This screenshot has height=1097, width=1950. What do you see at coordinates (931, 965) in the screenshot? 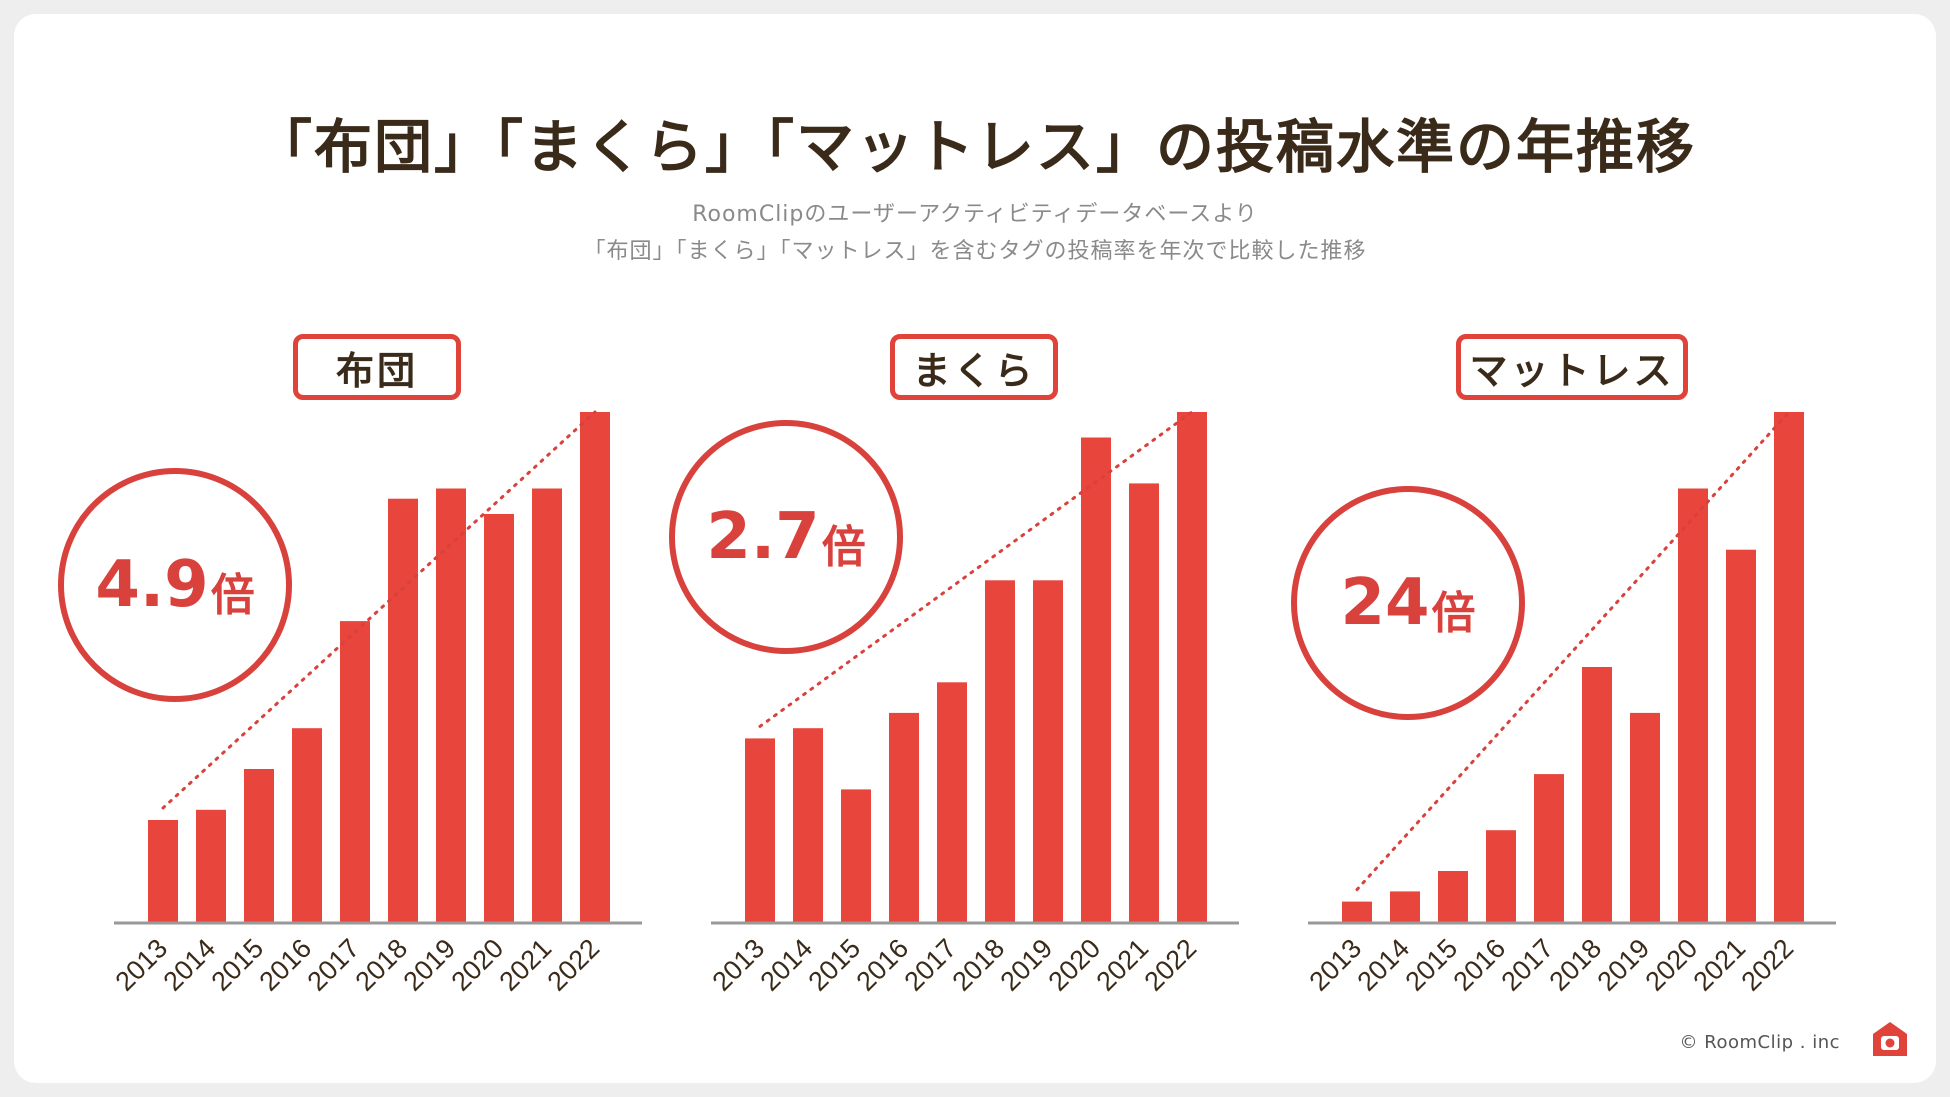
I see `tick-label-makura-2017: 2017` at bounding box center [931, 965].